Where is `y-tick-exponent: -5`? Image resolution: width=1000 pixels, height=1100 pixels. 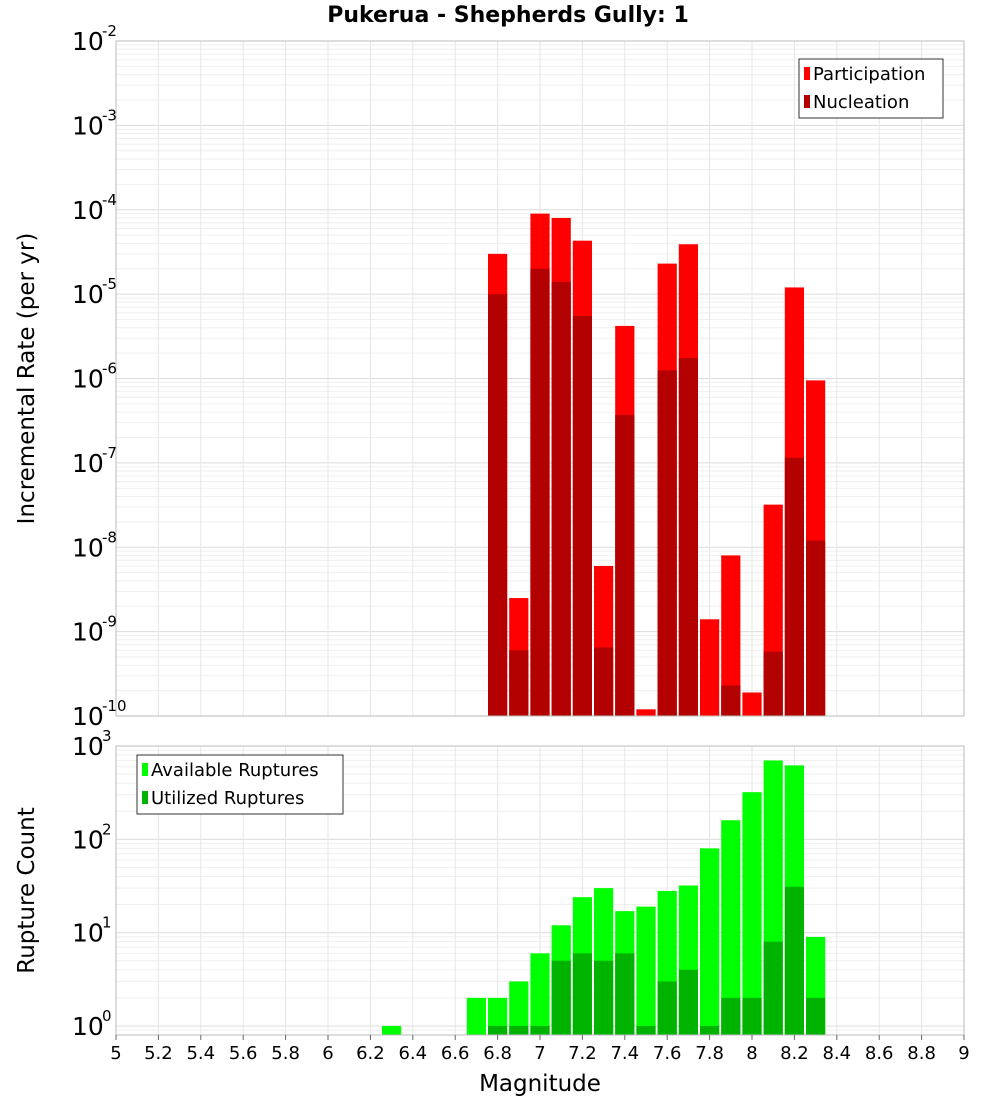 y-tick-exponent: -5 is located at coordinates (109, 284).